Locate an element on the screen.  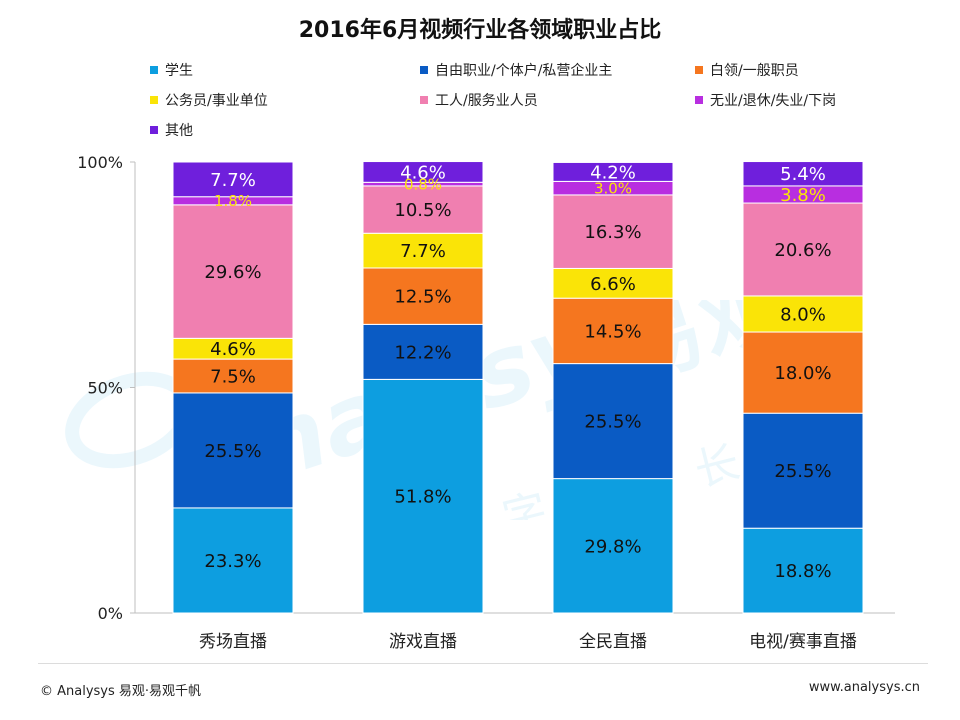
data-label: 29.8% is located at coordinates (612, 546).